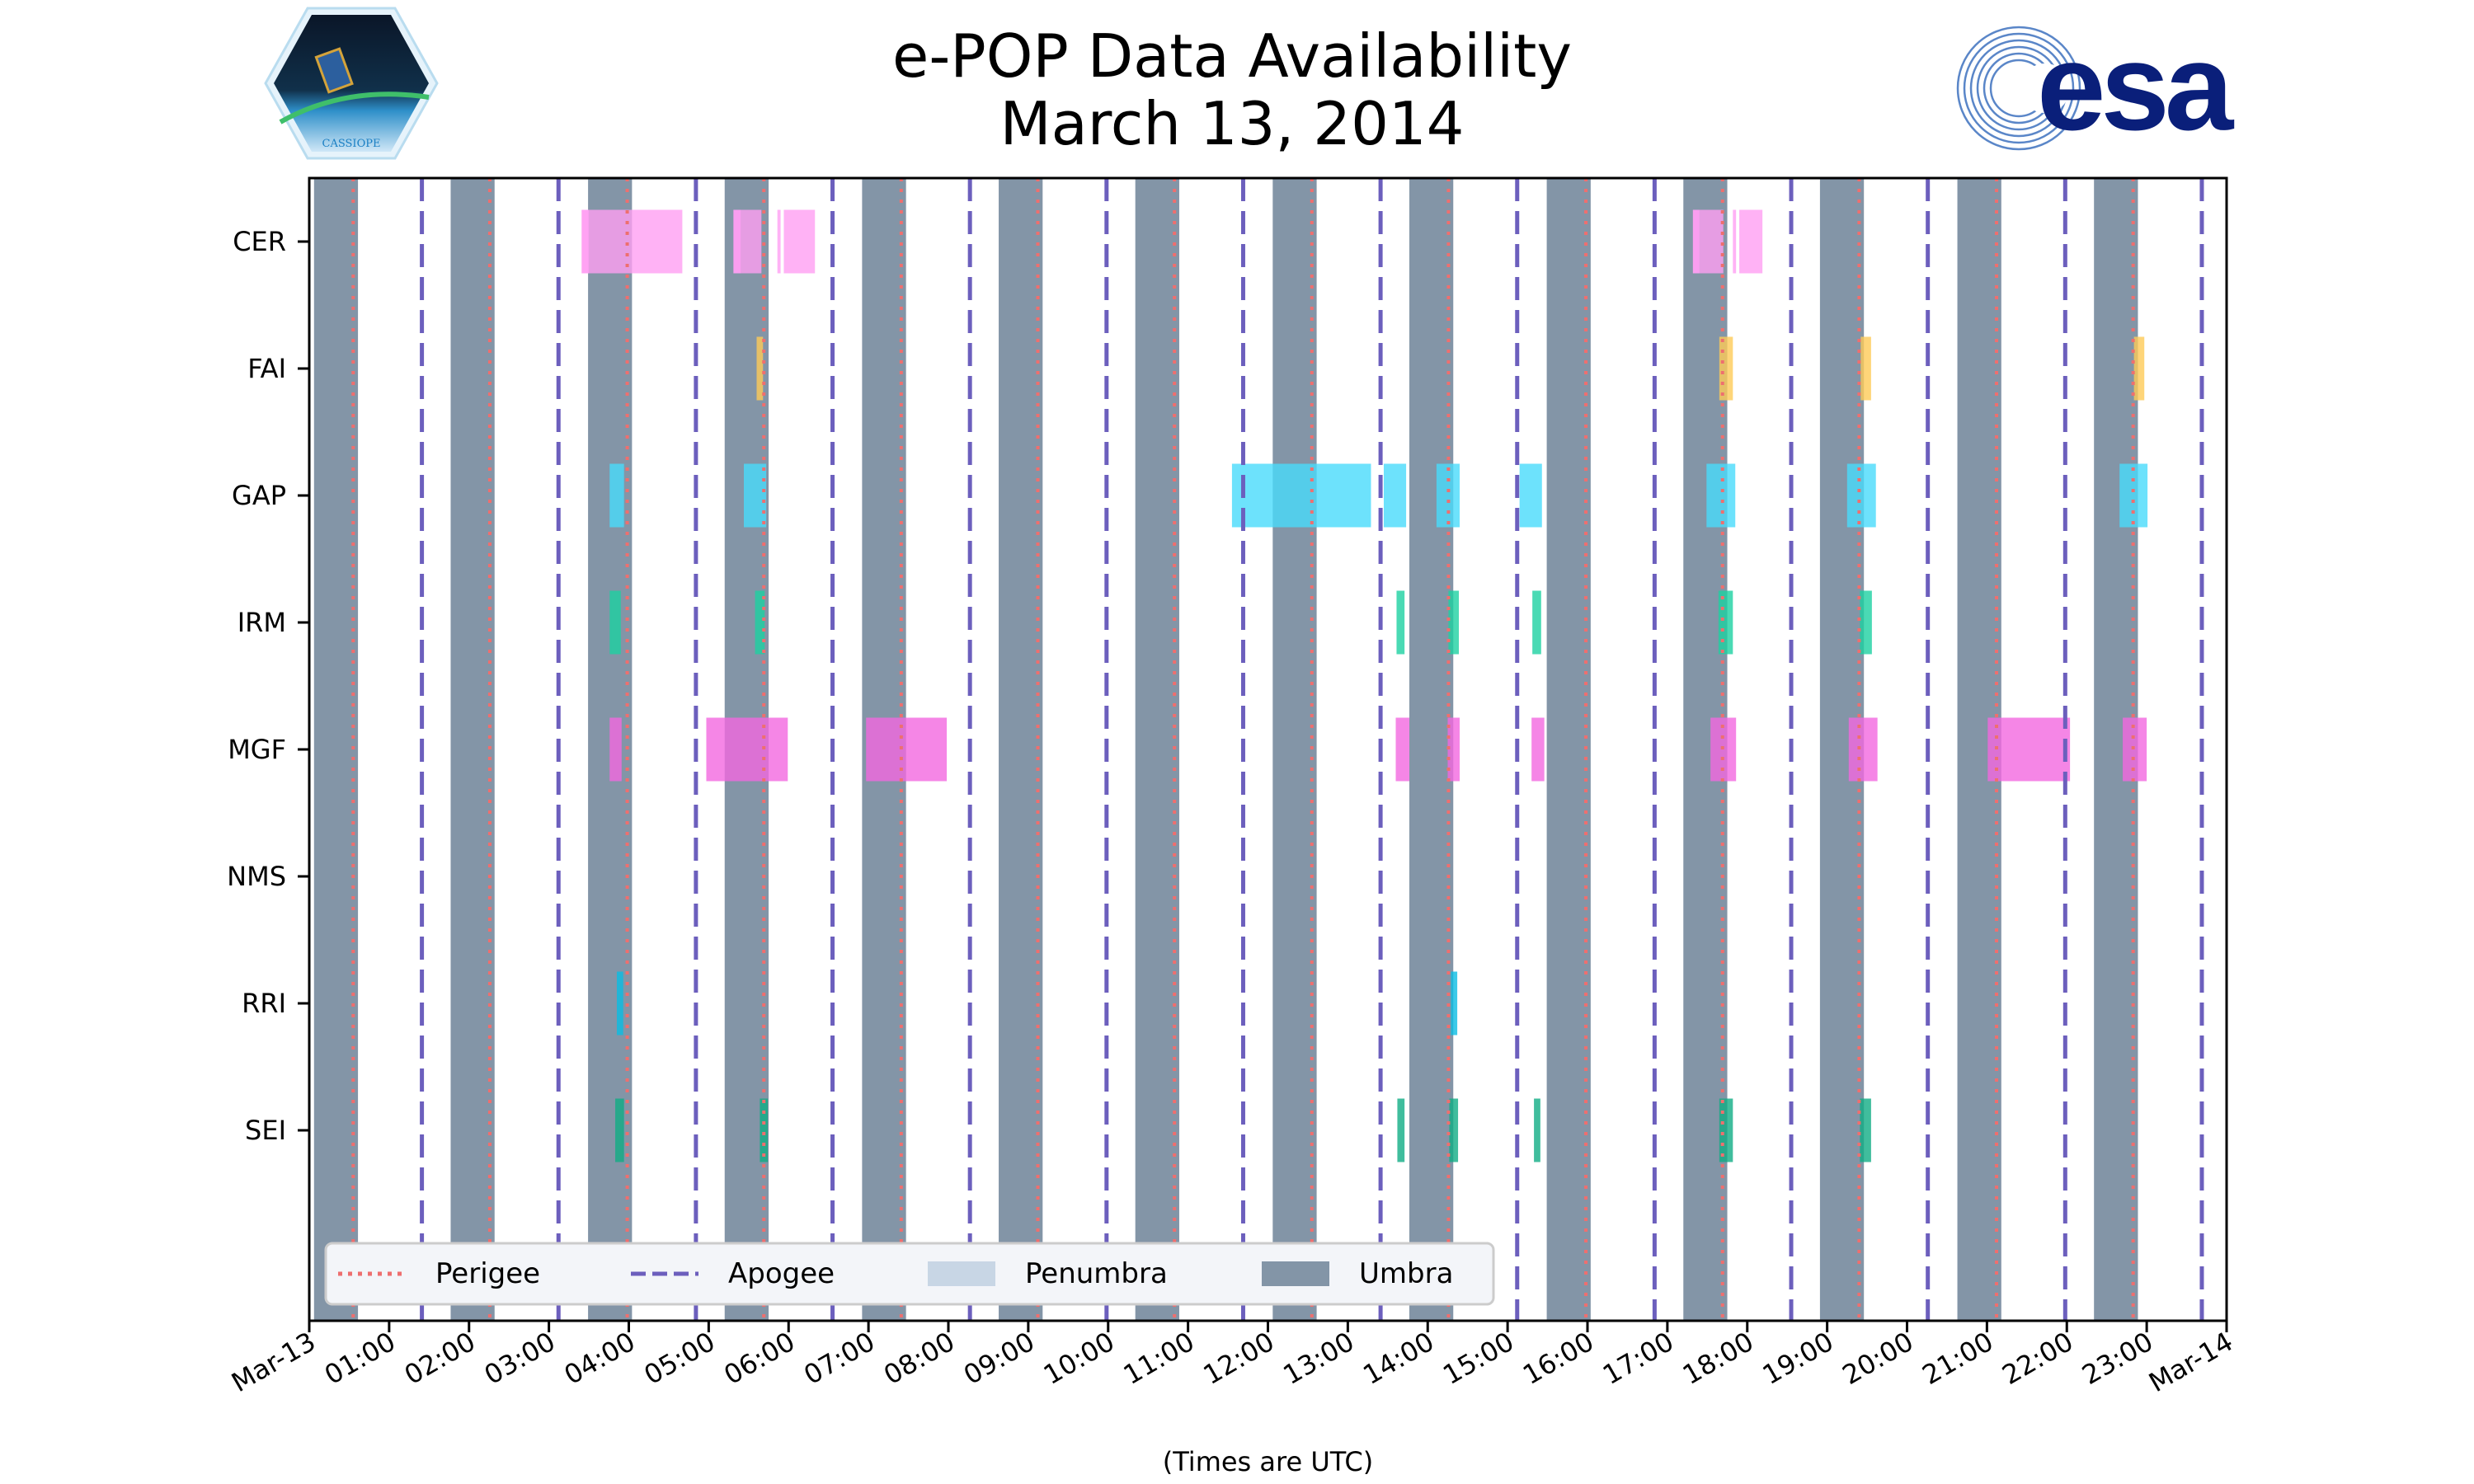  What do you see at coordinates (360, 1358) in the screenshot?
I see `x-tick-label: 01:00` at bounding box center [360, 1358].